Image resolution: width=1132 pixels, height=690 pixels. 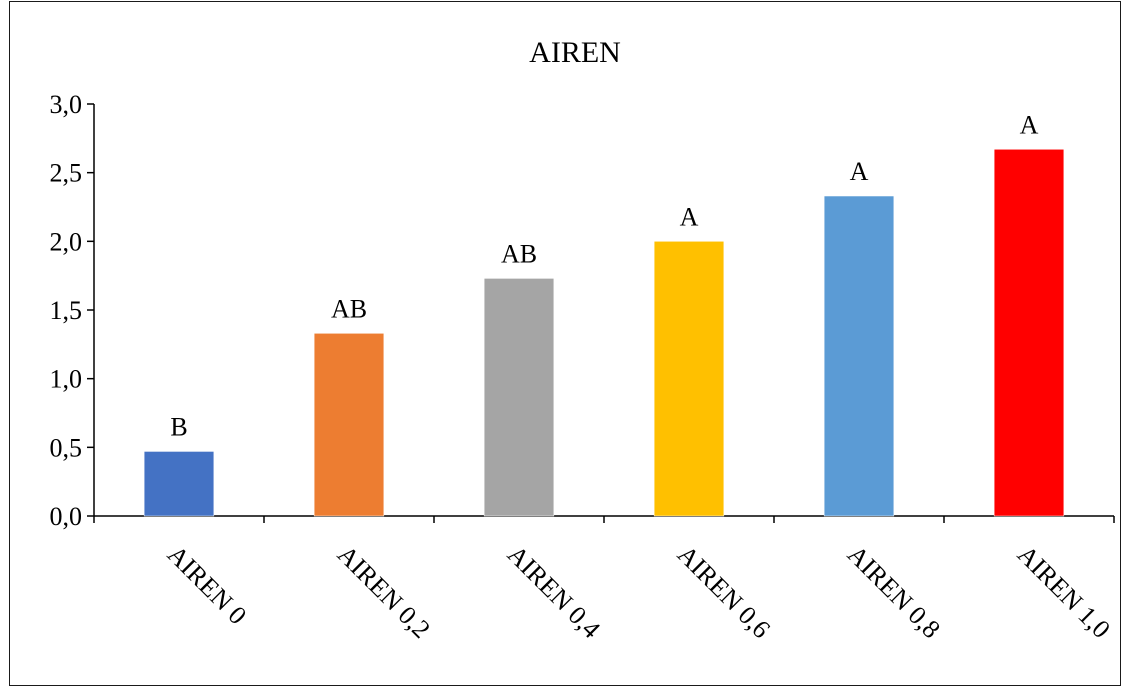 What do you see at coordinates (384, 592) in the screenshot?
I see `x-tick-label: AIREN 0,2` at bounding box center [384, 592].